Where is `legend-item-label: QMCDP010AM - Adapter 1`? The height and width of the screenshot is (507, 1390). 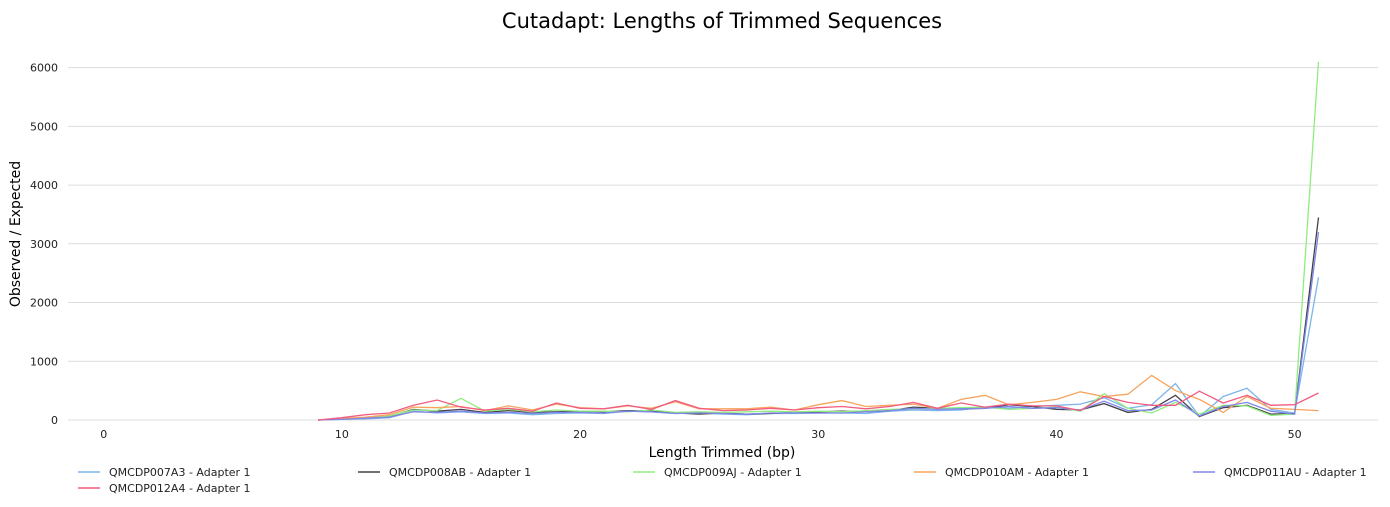
legend-item-label: QMCDP010AM - Adapter 1 is located at coordinates (1017, 472).